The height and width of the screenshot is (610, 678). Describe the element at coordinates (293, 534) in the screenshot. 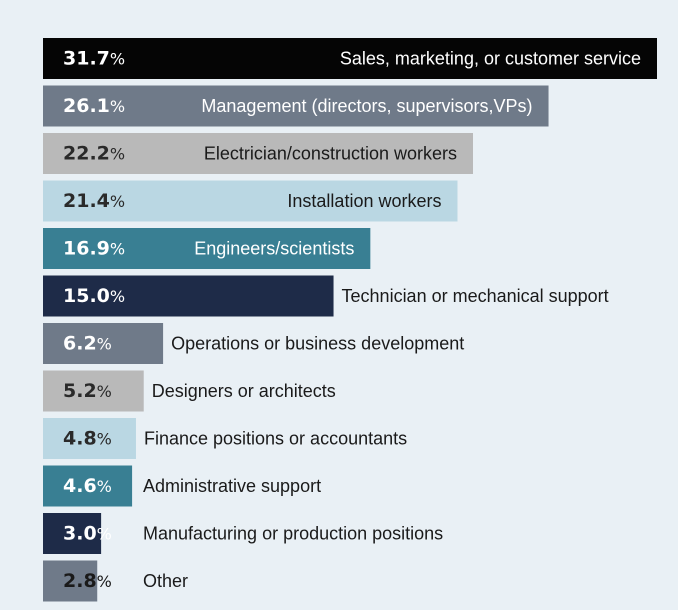

I see `bar-category-label: Manufacturing or production positions` at that location.